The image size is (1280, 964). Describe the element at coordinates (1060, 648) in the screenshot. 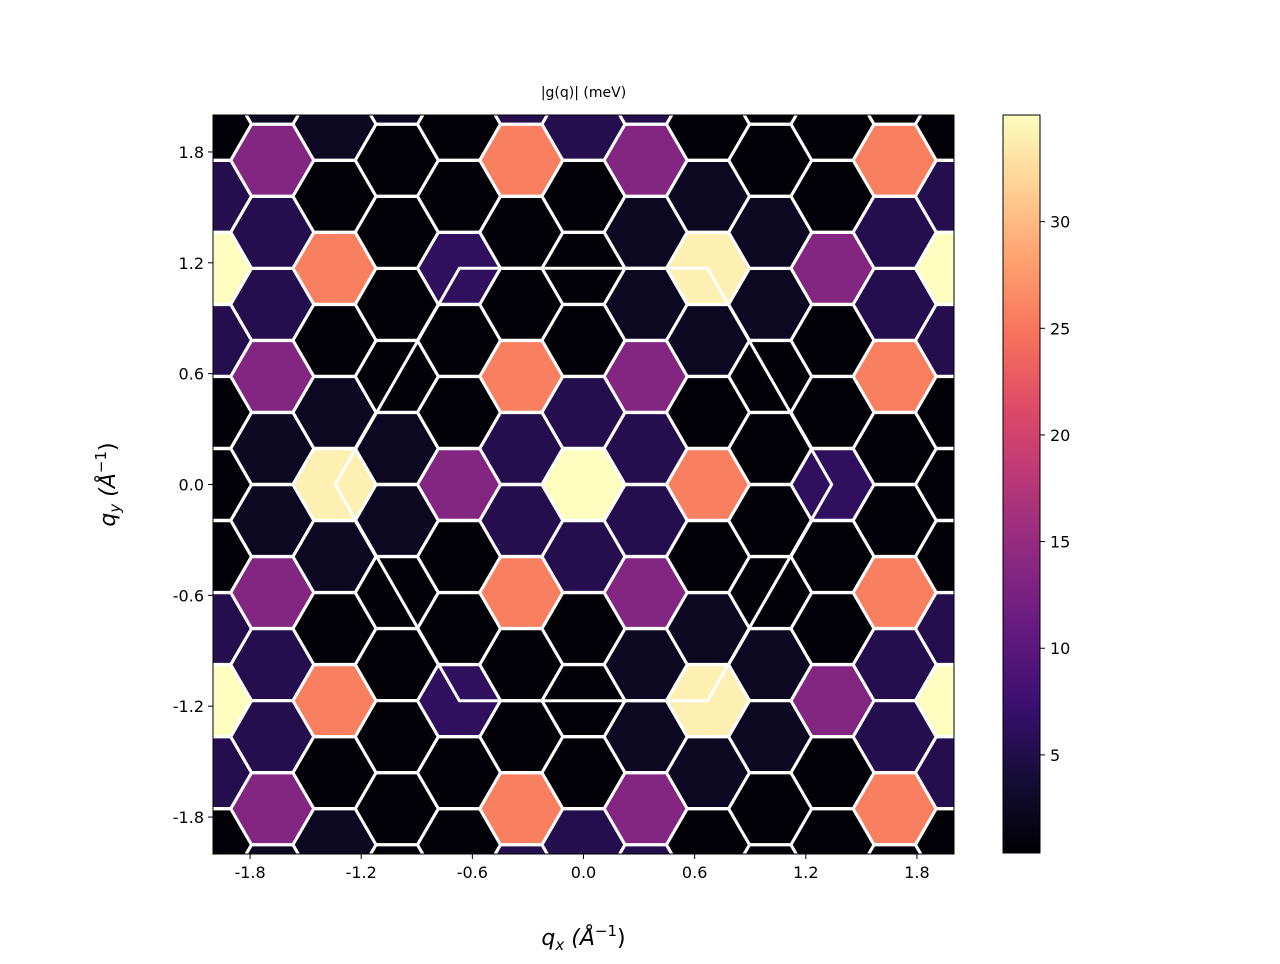

I see `colorbar-tick-label: 10` at that location.